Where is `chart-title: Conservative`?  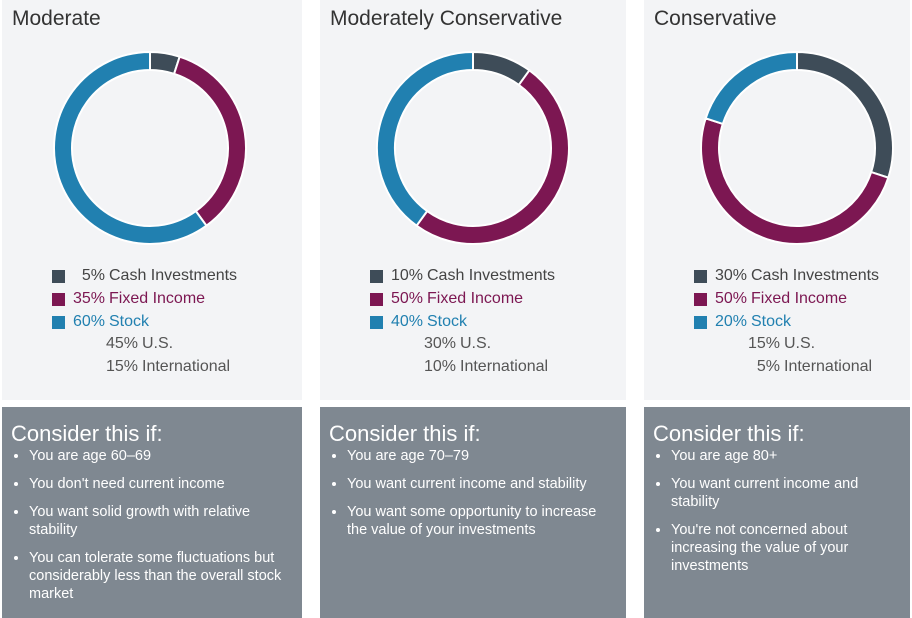 chart-title: Conservative is located at coordinates (715, 18).